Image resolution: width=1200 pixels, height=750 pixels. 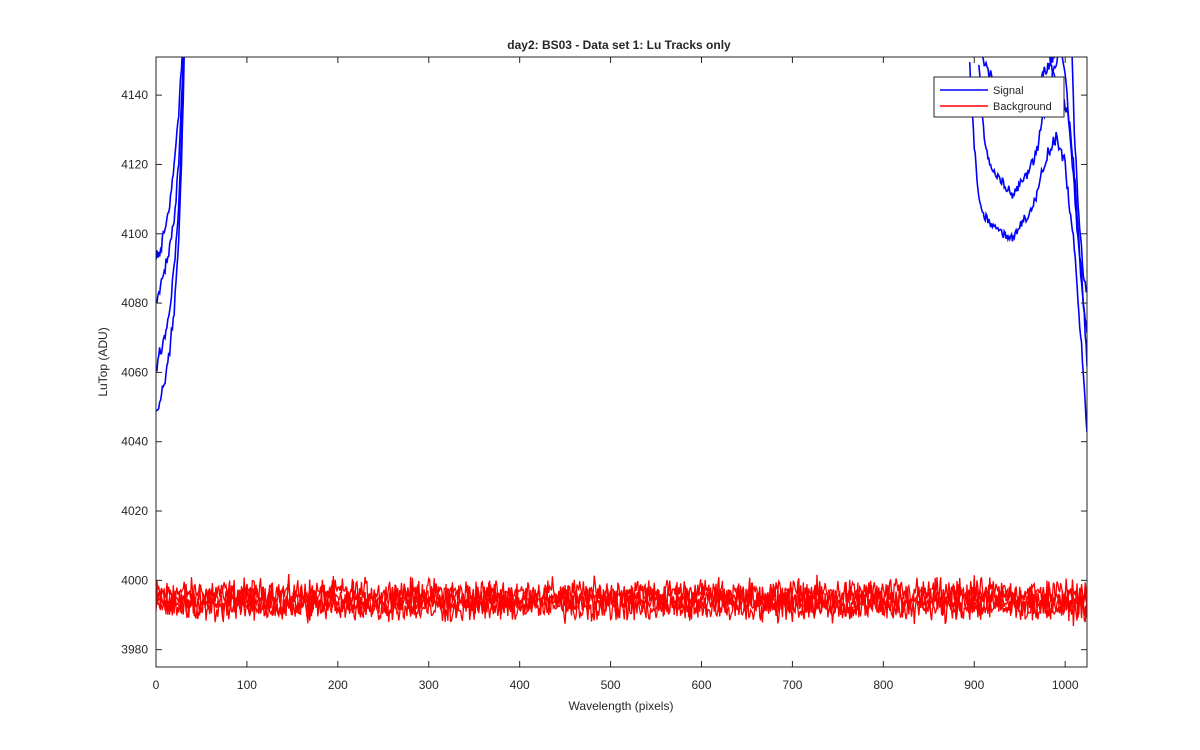 What do you see at coordinates (134, 372) in the screenshot?
I see `y-tick-label: 4060` at bounding box center [134, 372].